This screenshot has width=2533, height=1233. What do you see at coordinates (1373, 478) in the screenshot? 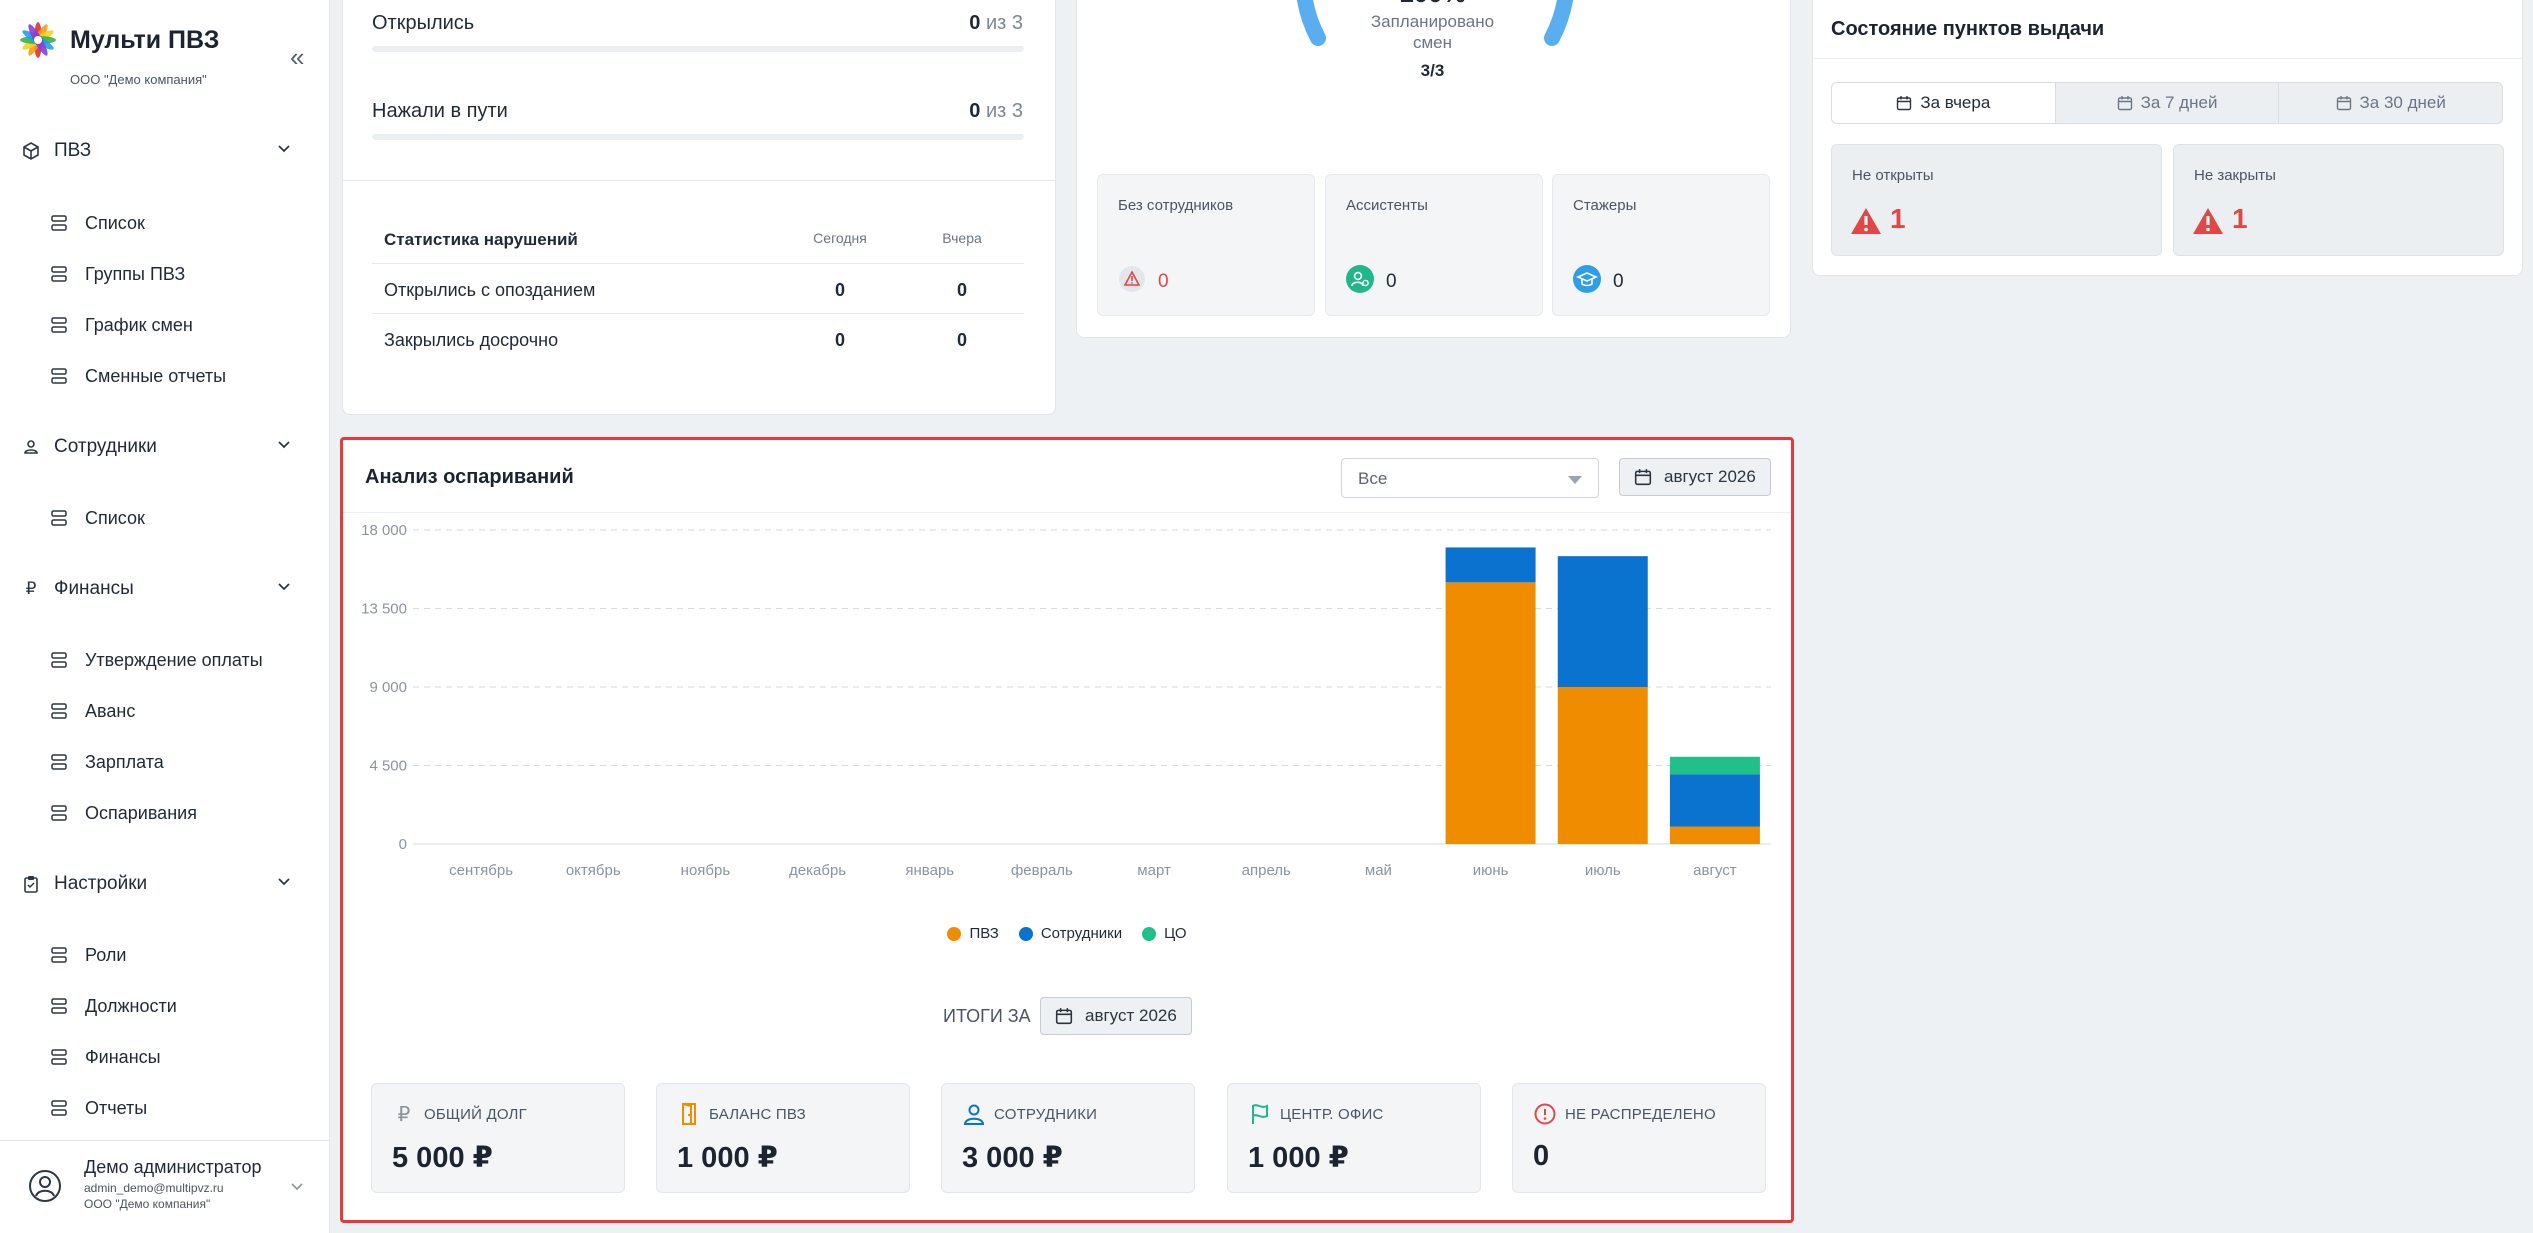
I see `filter-select-value: Все` at bounding box center [1373, 478].